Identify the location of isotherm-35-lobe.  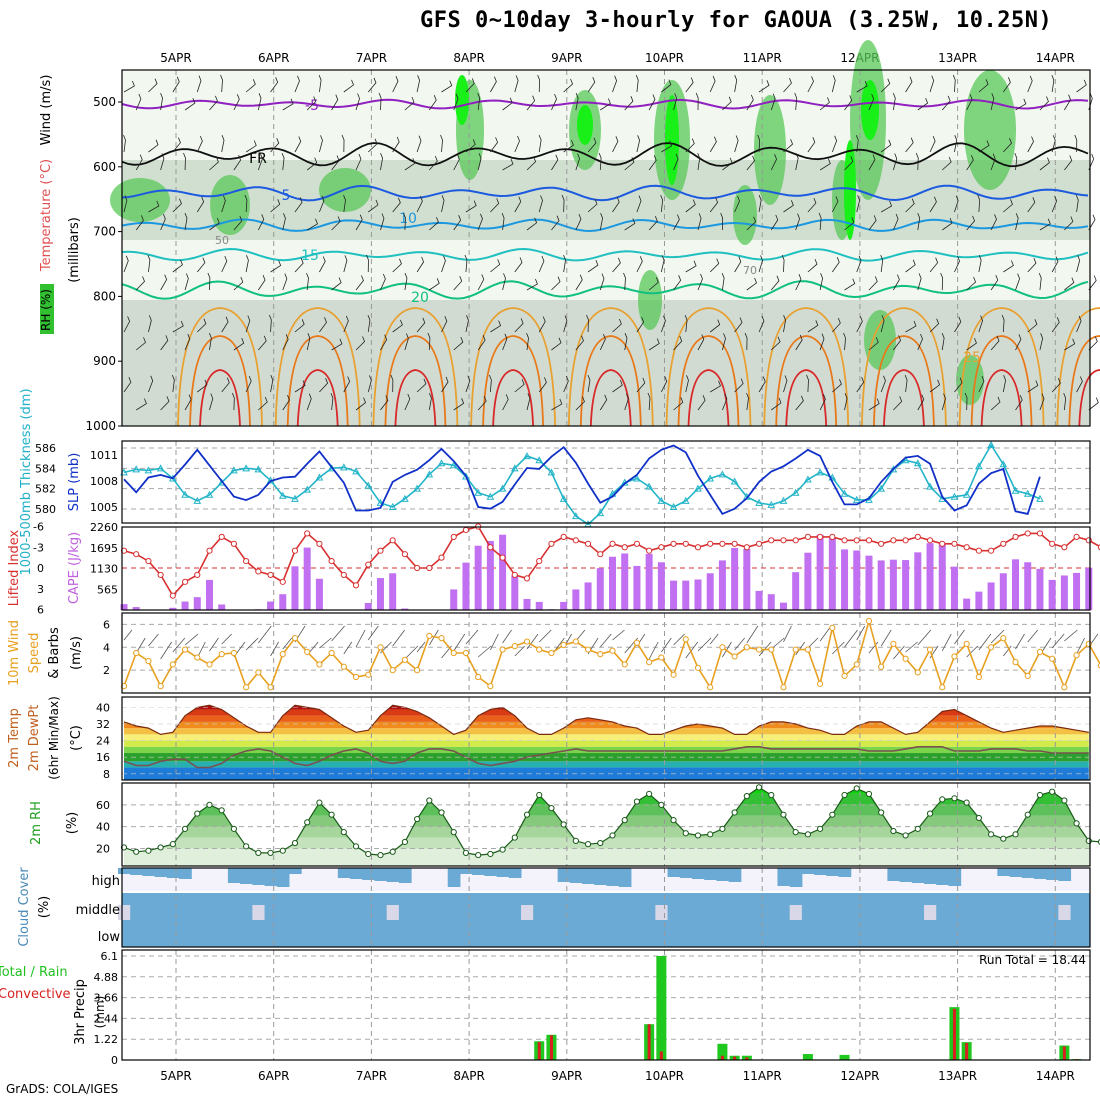
(708, 398).